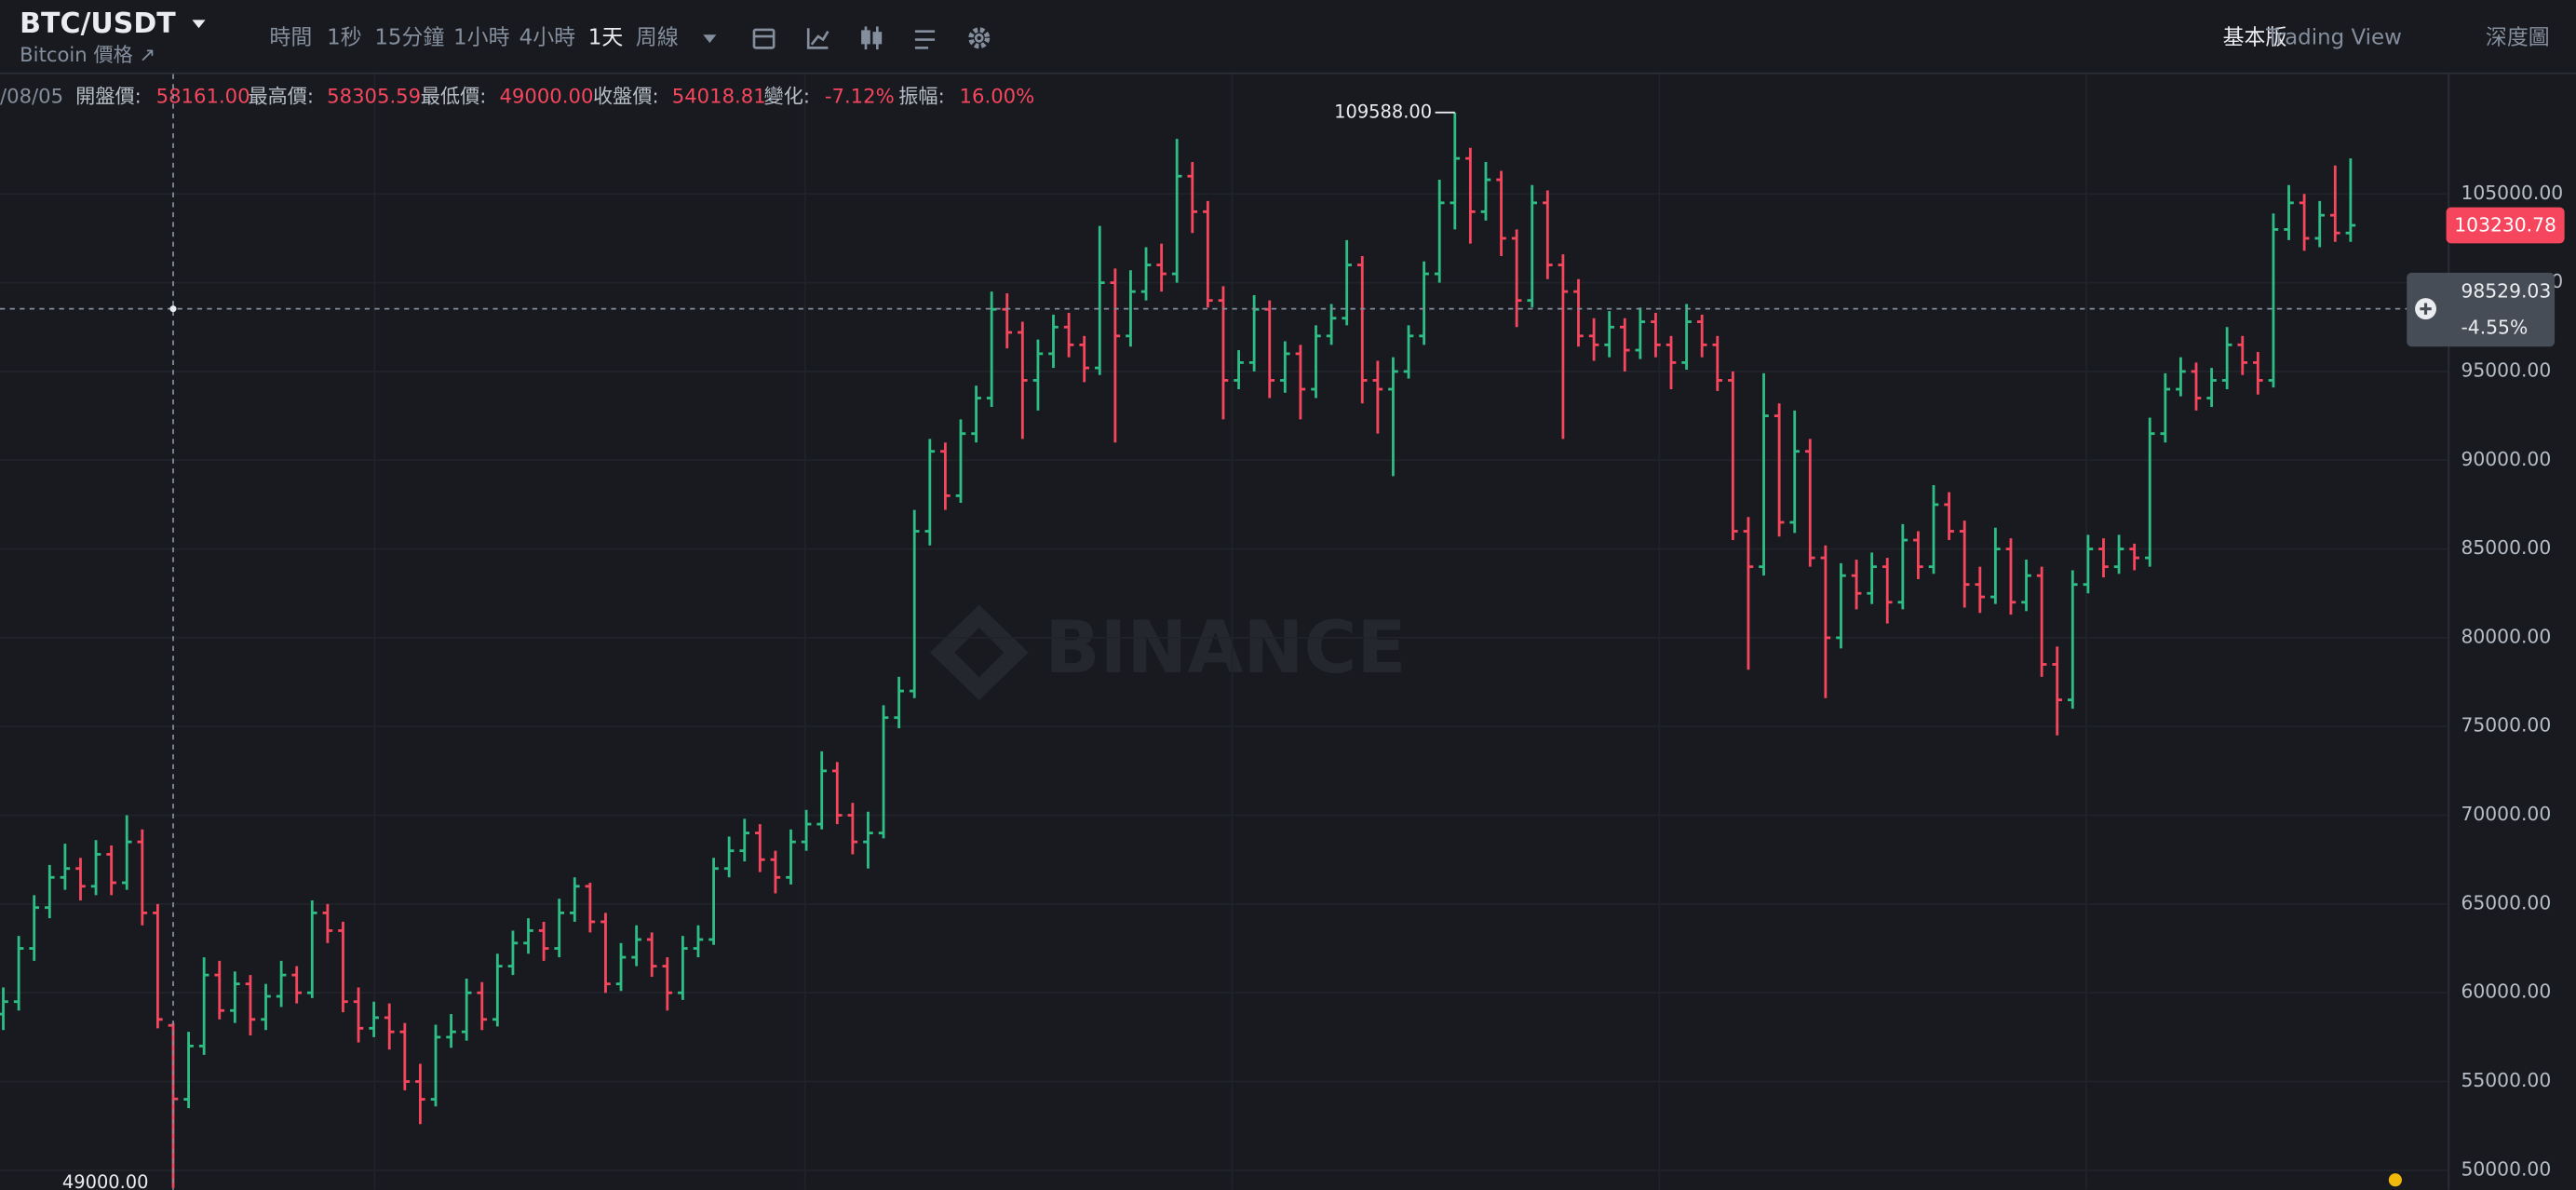 Image resolution: width=2576 pixels, height=1190 pixels. Describe the element at coordinates (2506, 1080) in the screenshot. I see `y-tick-label: 55000.00` at that location.